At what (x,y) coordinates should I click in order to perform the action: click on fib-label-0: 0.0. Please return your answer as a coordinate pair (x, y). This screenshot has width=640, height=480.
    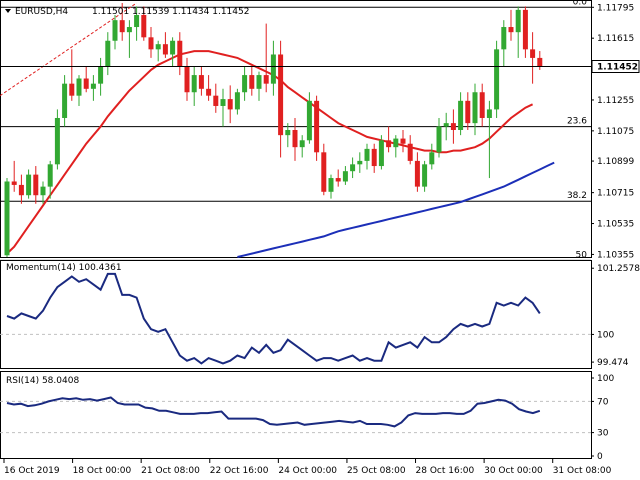
    Looking at the image, I should click on (580, 3).